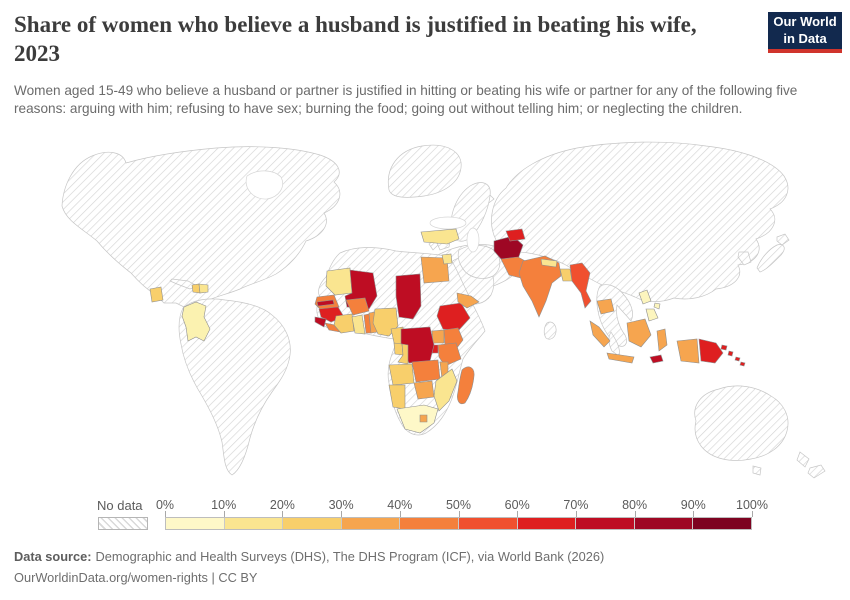 Image resolution: width=850 pixels, height=600 pixels. What do you see at coordinates (417, 419) in the screenshot?
I see `country-south-africa` at bounding box center [417, 419].